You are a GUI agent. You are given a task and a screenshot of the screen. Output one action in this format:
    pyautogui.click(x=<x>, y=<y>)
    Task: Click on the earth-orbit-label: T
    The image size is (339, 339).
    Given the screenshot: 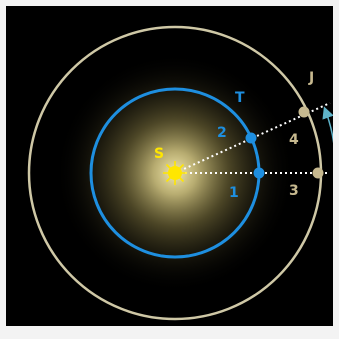 What is the action you would take?
    pyautogui.click(x=240, y=98)
    